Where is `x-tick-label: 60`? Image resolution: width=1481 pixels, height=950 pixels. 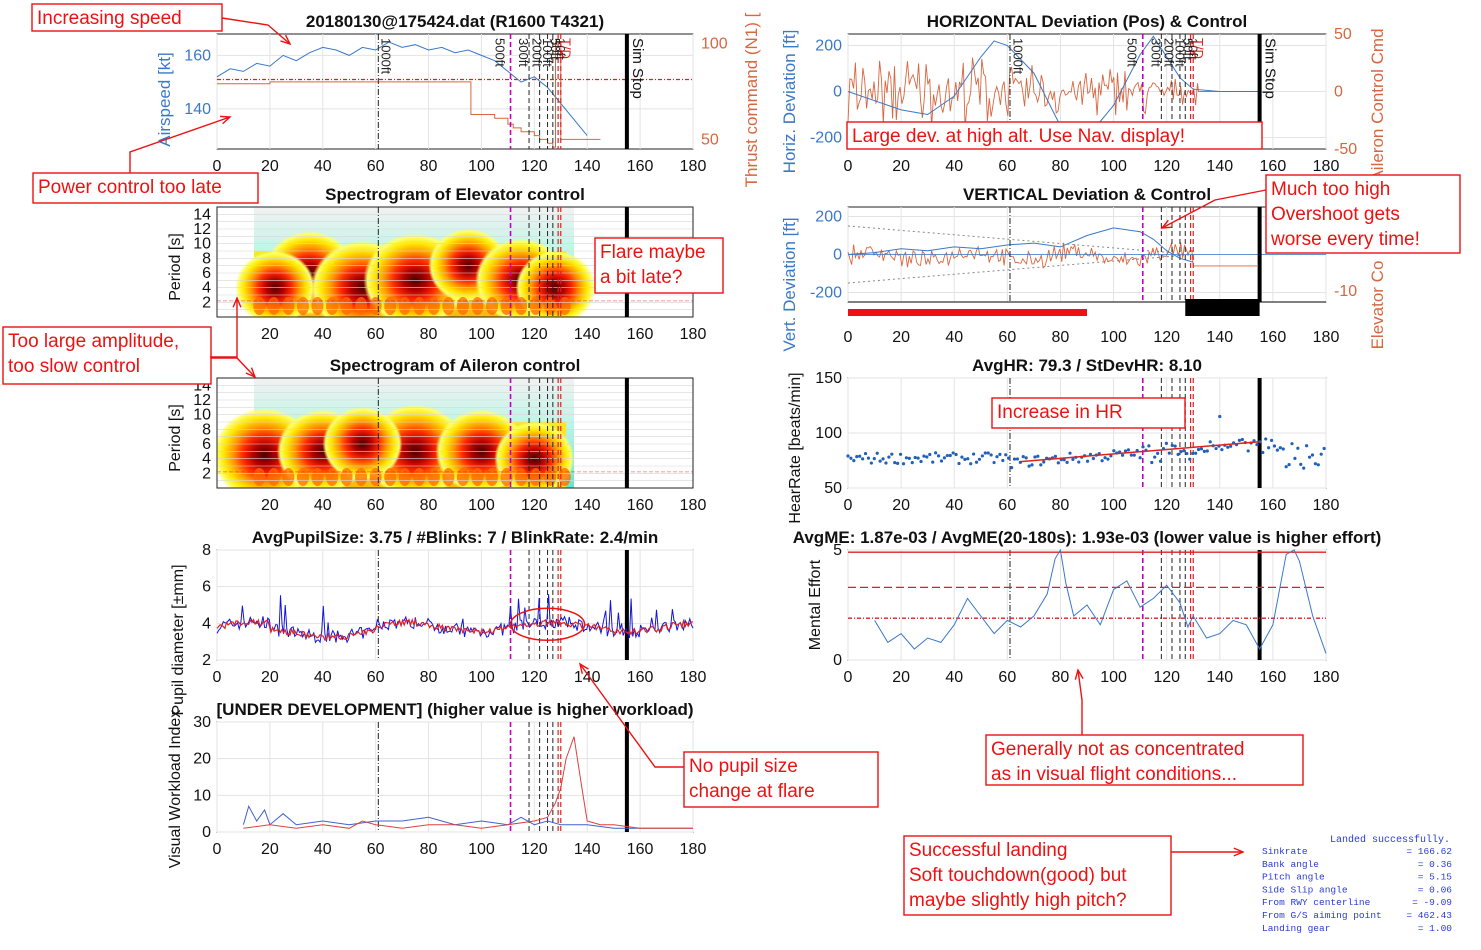 x-tick-label: 60 is located at coordinates (1007, 337).